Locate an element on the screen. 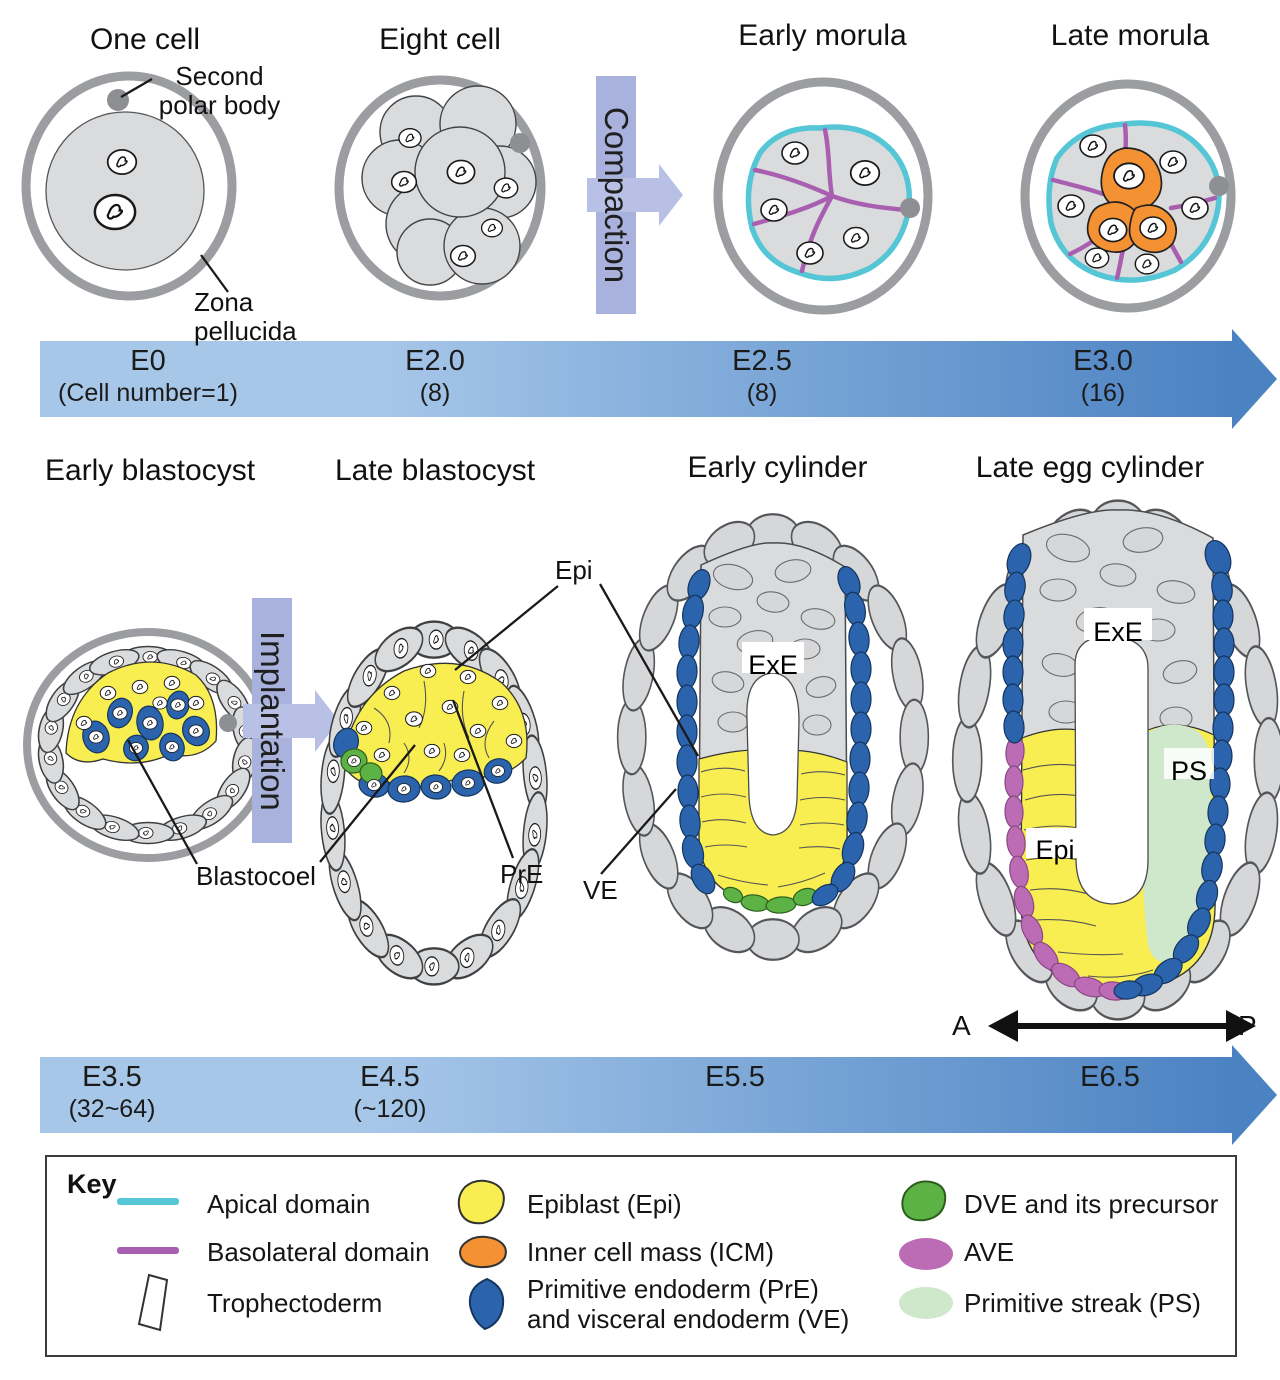  second-polar-body-label: Second polar body is located at coordinates (219, 91).